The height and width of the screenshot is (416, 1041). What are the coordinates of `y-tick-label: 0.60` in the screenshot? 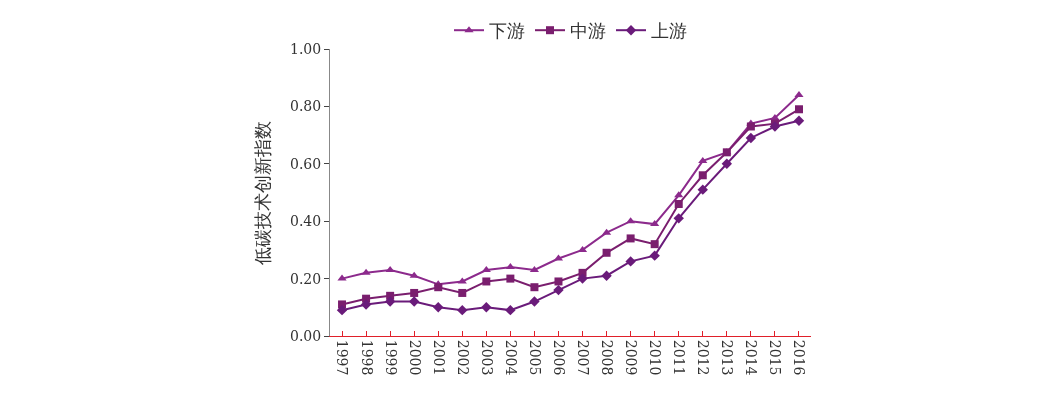 It's located at (306, 163).